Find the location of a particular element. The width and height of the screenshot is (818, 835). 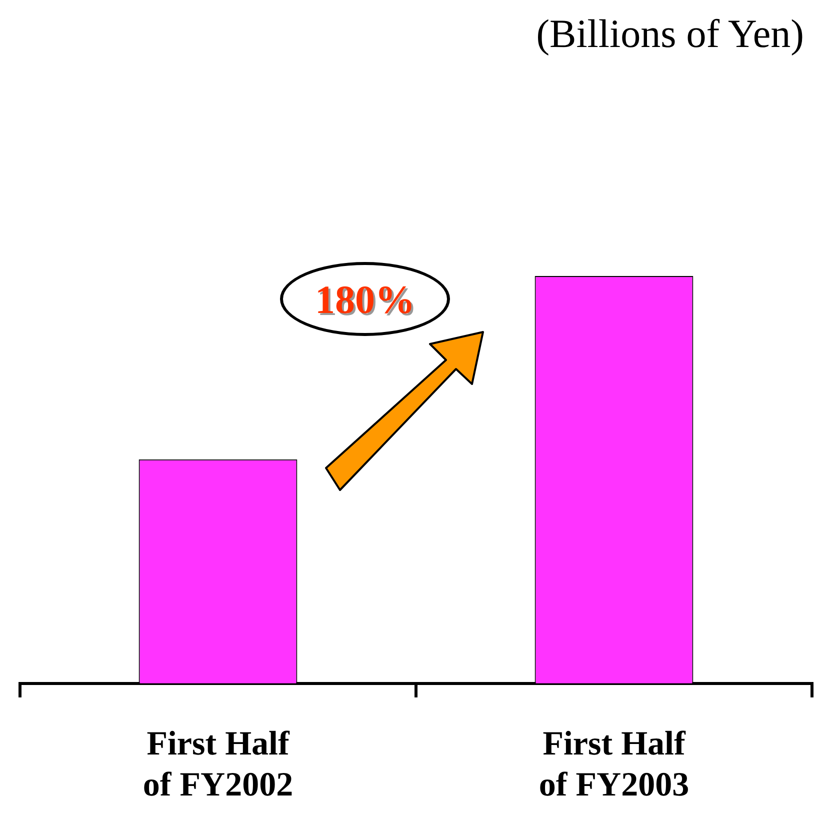

annotation: 180% is located at coordinates (365, 299).